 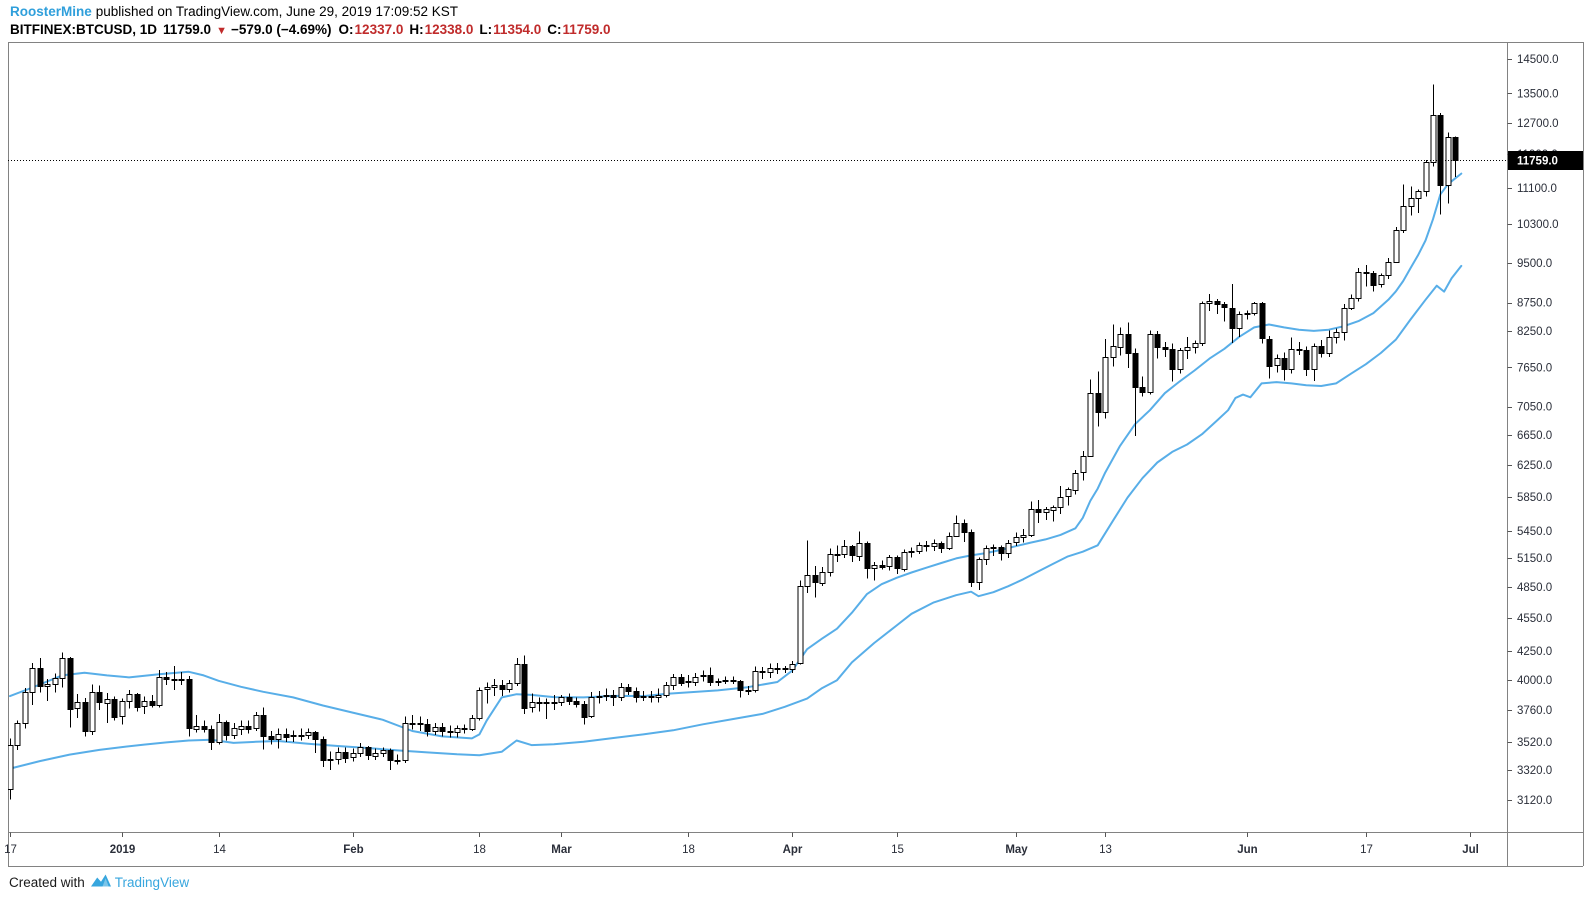 What do you see at coordinates (1534, 801) in the screenshot?
I see `svg-text: 3120.0` at bounding box center [1534, 801].